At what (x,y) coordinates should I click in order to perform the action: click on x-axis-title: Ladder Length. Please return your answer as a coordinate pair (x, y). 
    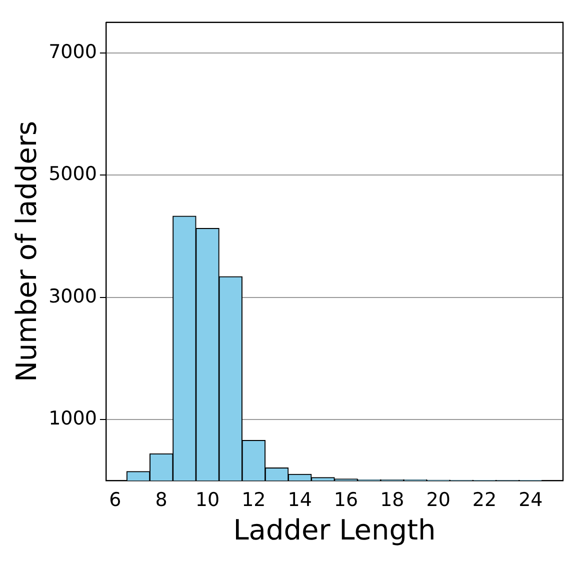
    Looking at the image, I should click on (334, 529).